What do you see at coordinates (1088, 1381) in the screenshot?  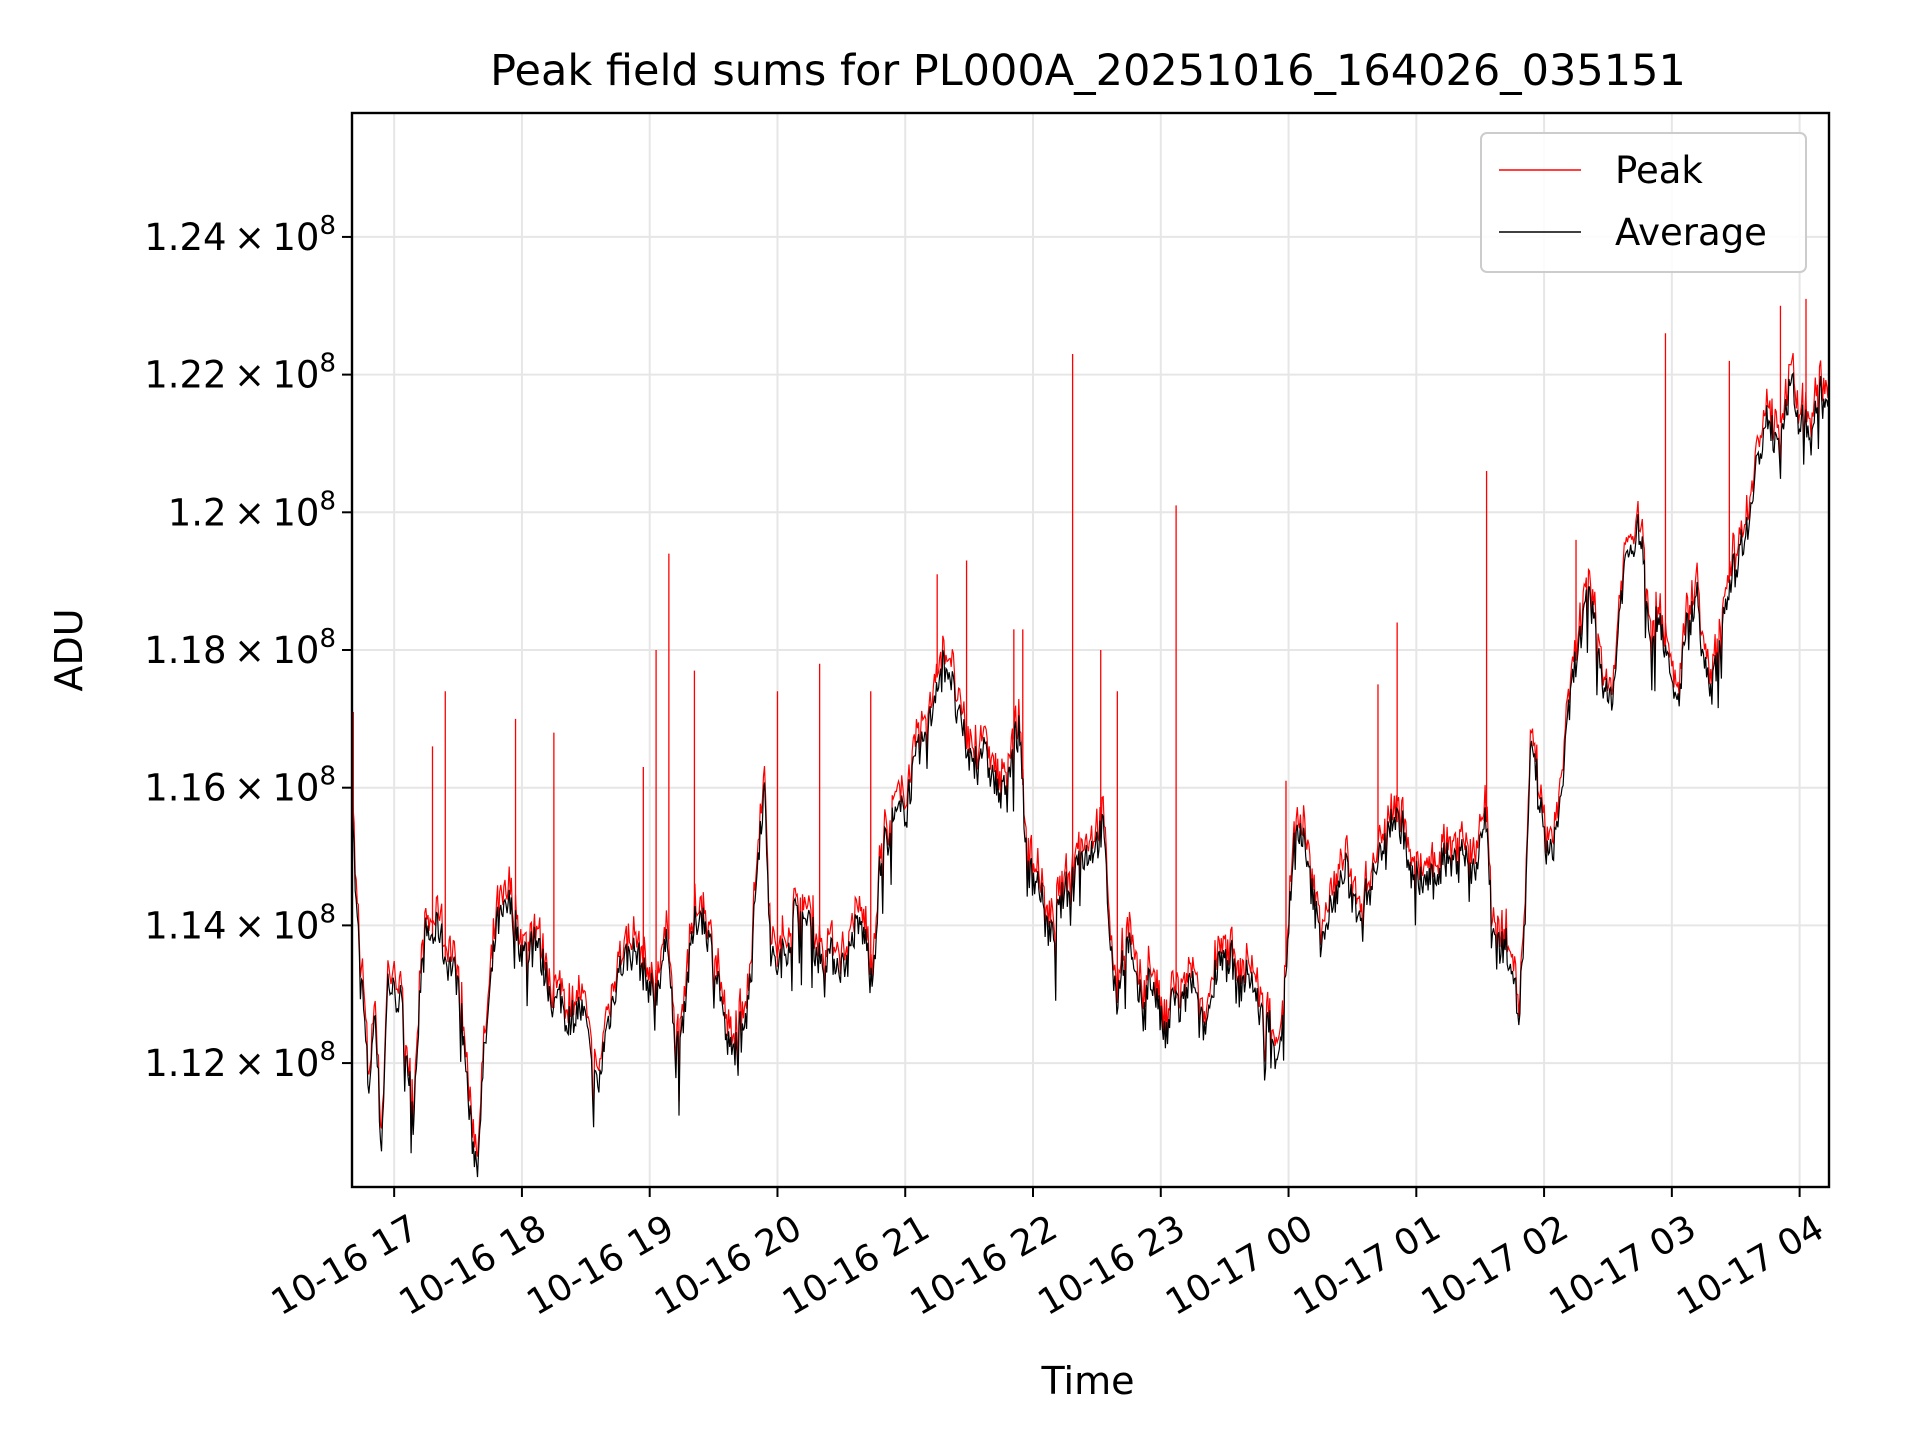 I see `x-axis-label: Time` at bounding box center [1088, 1381].